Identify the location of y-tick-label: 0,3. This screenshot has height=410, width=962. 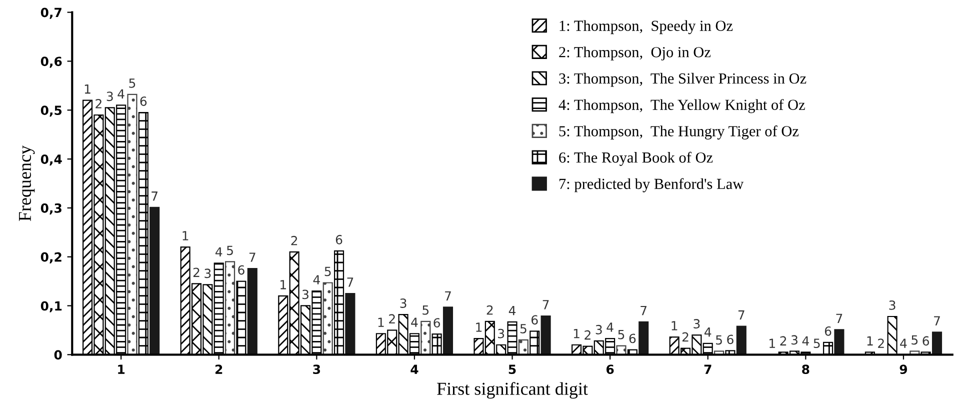
(51, 208).